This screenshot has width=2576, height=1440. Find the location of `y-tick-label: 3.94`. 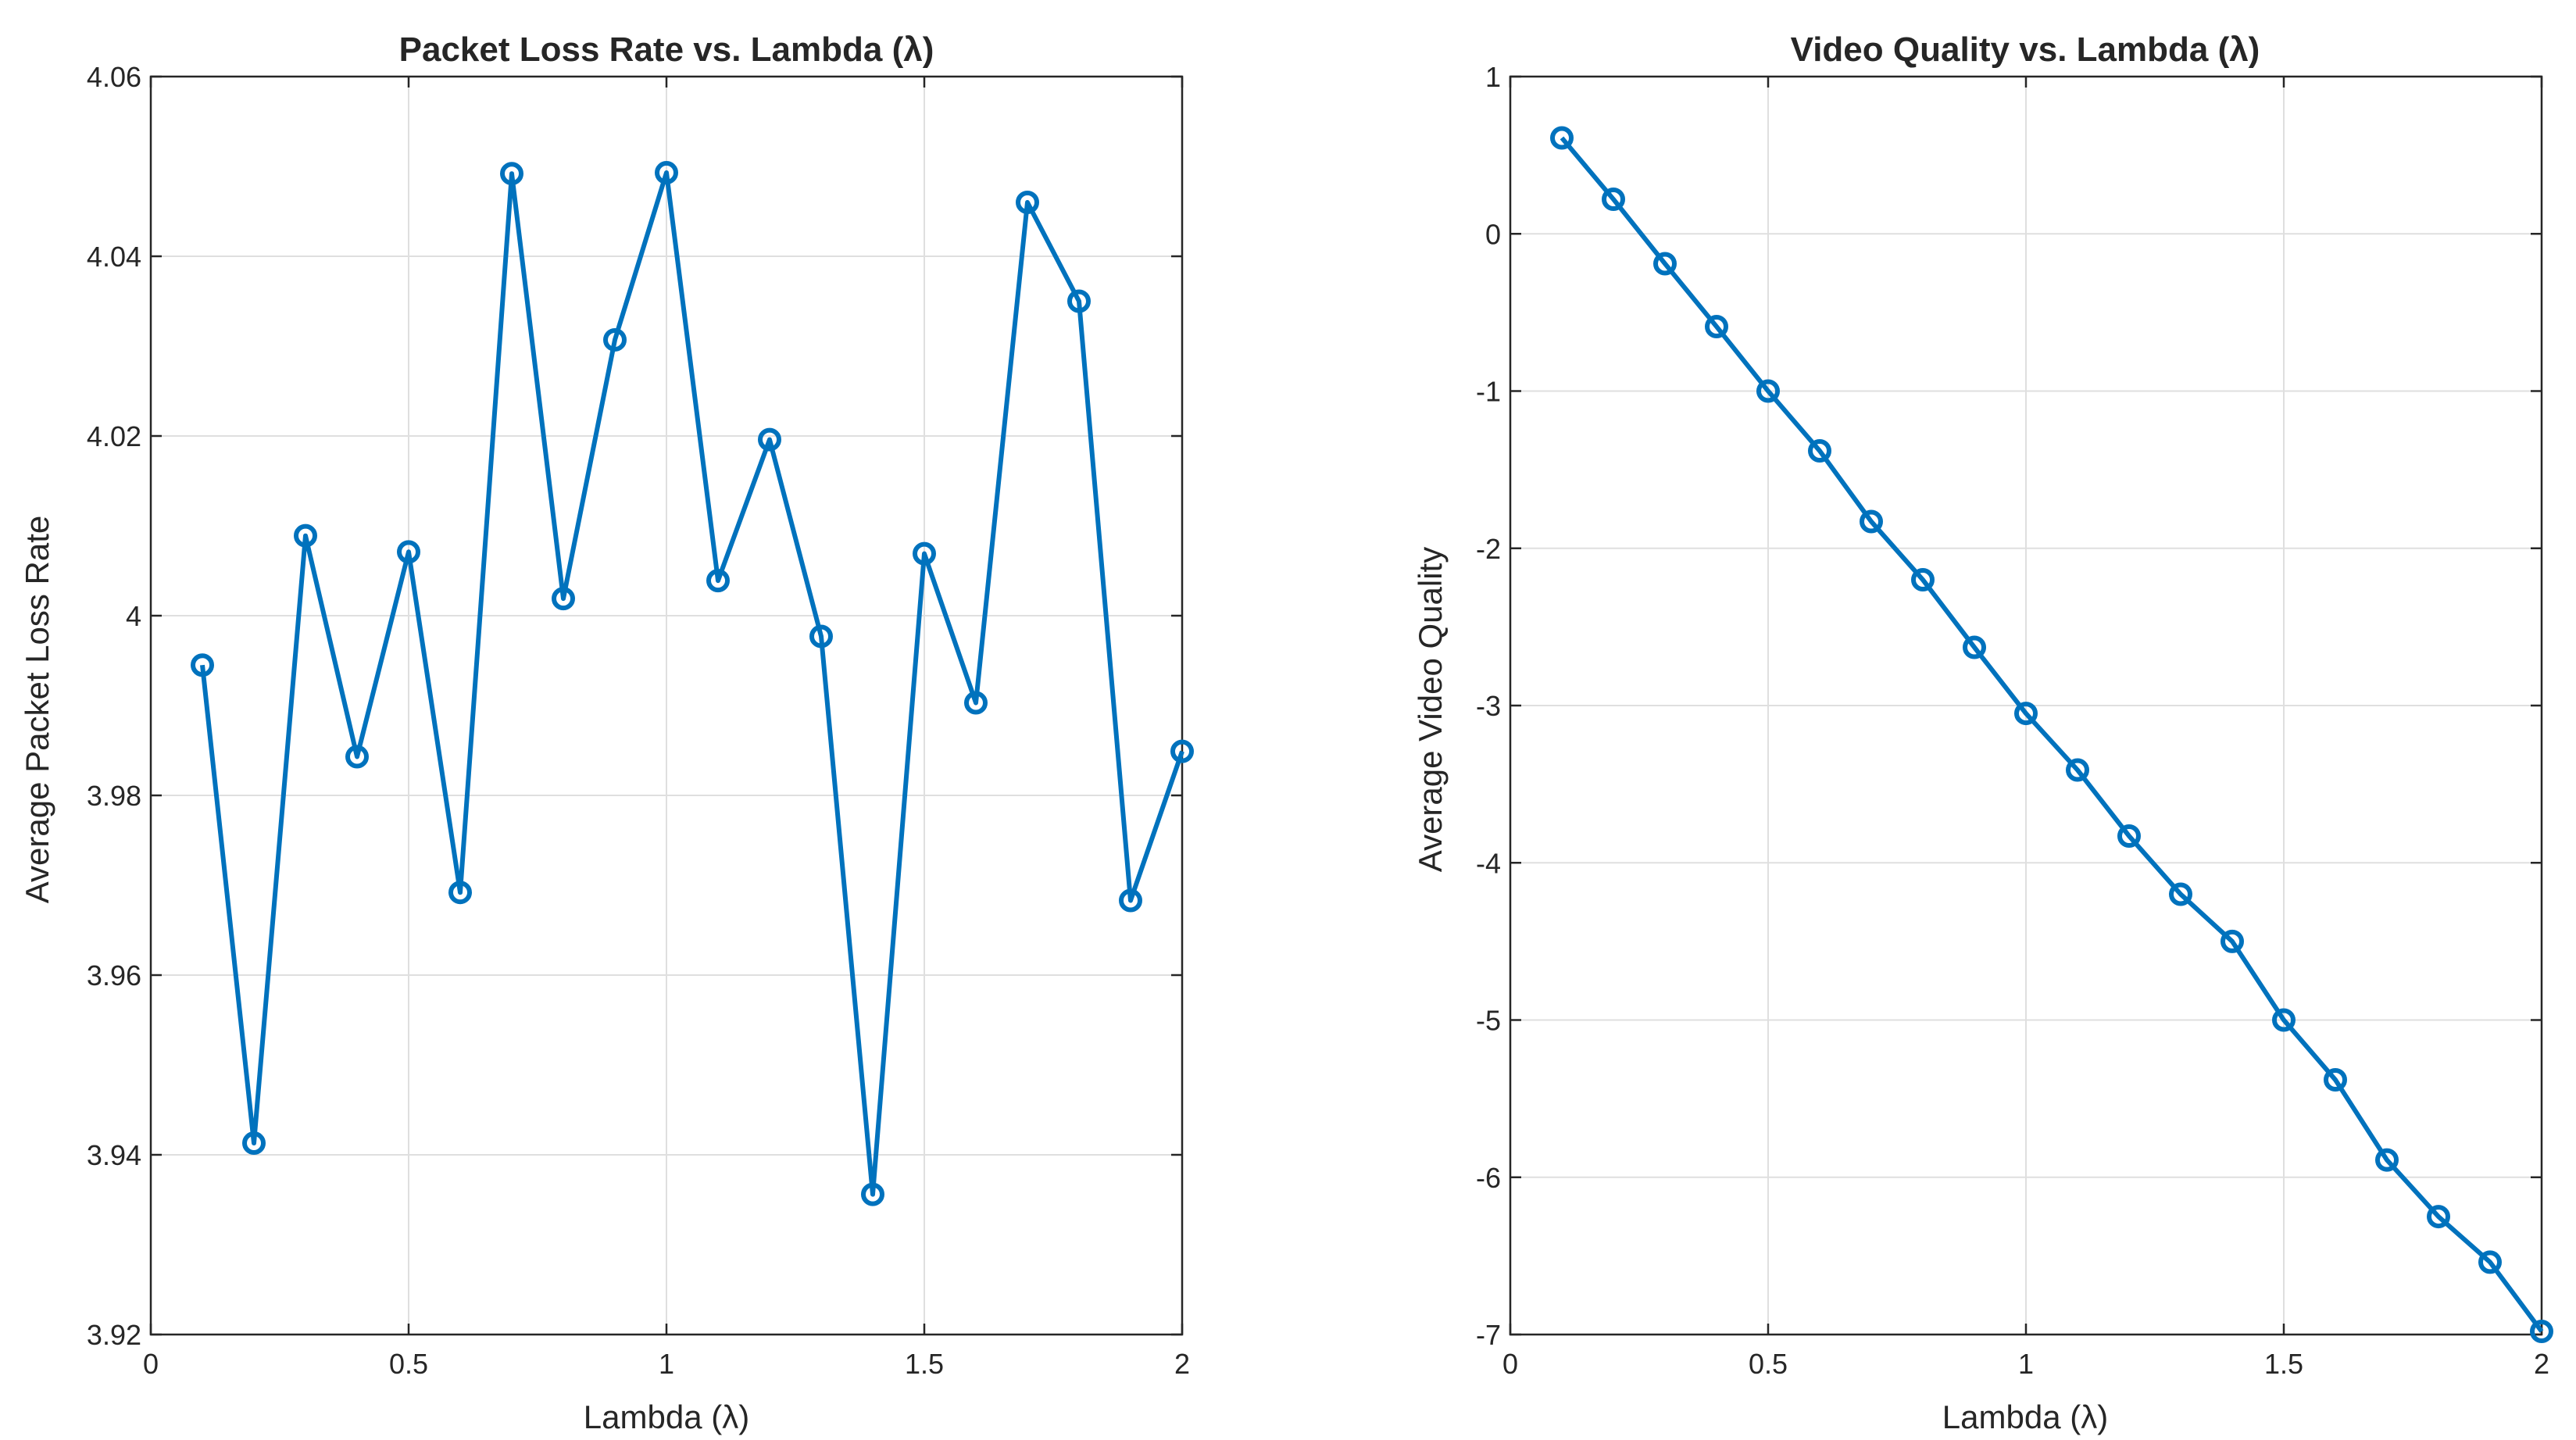

y-tick-label: 3.94 is located at coordinates (114, 1155).